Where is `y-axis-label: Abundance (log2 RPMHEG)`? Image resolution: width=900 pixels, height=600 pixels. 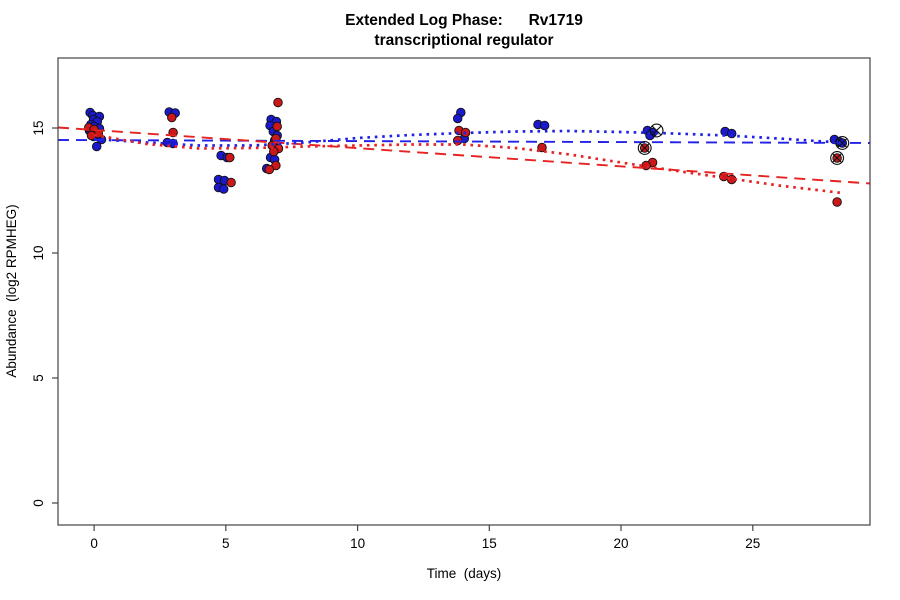
y-axis-label: Abundance (log2 RPMHEG) is located at coordinates (11, 290).